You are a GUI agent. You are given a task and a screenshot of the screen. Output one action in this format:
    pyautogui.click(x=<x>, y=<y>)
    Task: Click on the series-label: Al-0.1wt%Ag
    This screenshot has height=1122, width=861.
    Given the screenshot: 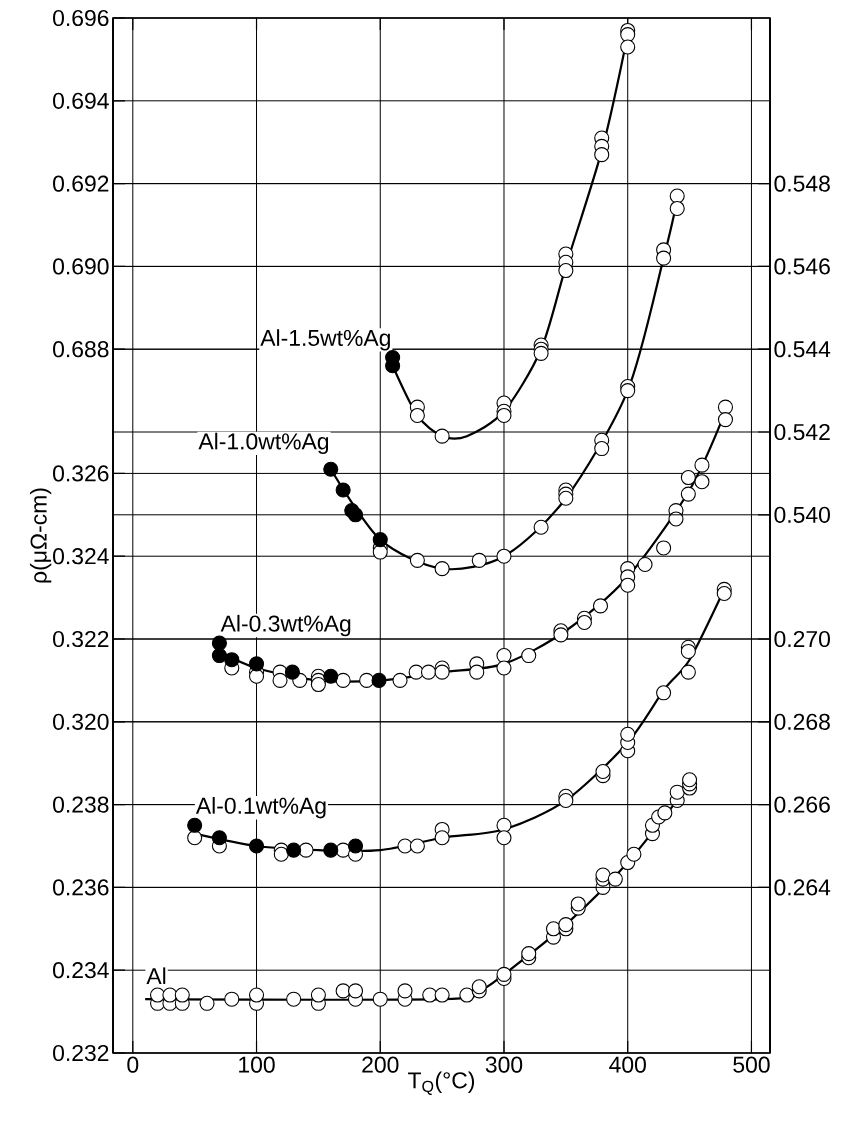 What is the action you would take?
    pyautogui.click(x=260, y=808)
    